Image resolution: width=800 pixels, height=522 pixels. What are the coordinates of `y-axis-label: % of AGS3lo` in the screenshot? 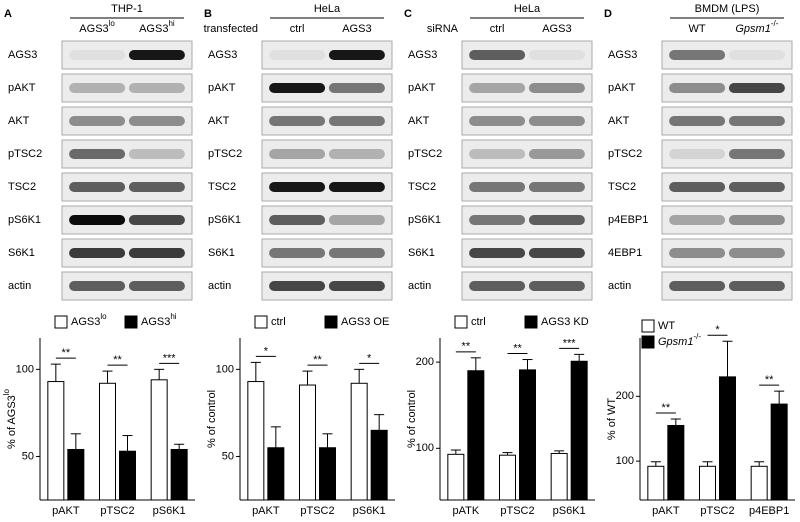 It's located at (10, 418).